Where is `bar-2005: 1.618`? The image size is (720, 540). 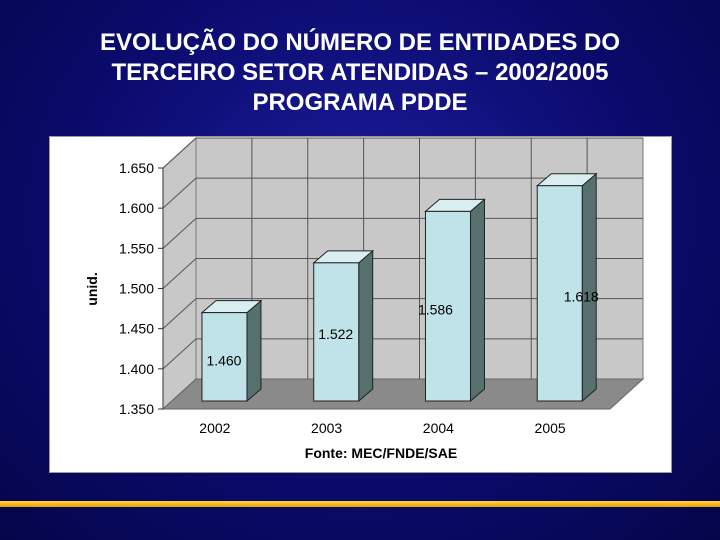 bar-2005: 1.618 is located at coordinates (567, 287).